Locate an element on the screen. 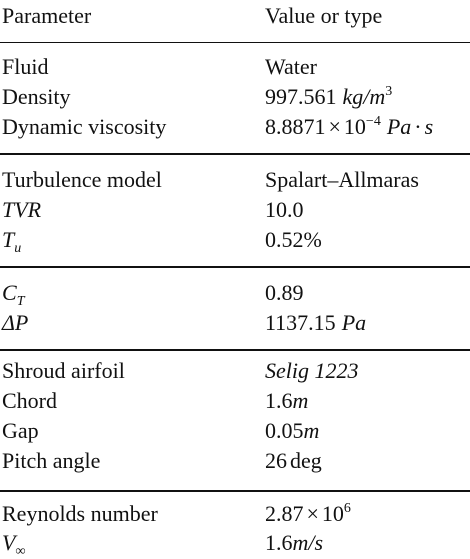  viscosity-base: 10 is located at coordinates (354, 126).